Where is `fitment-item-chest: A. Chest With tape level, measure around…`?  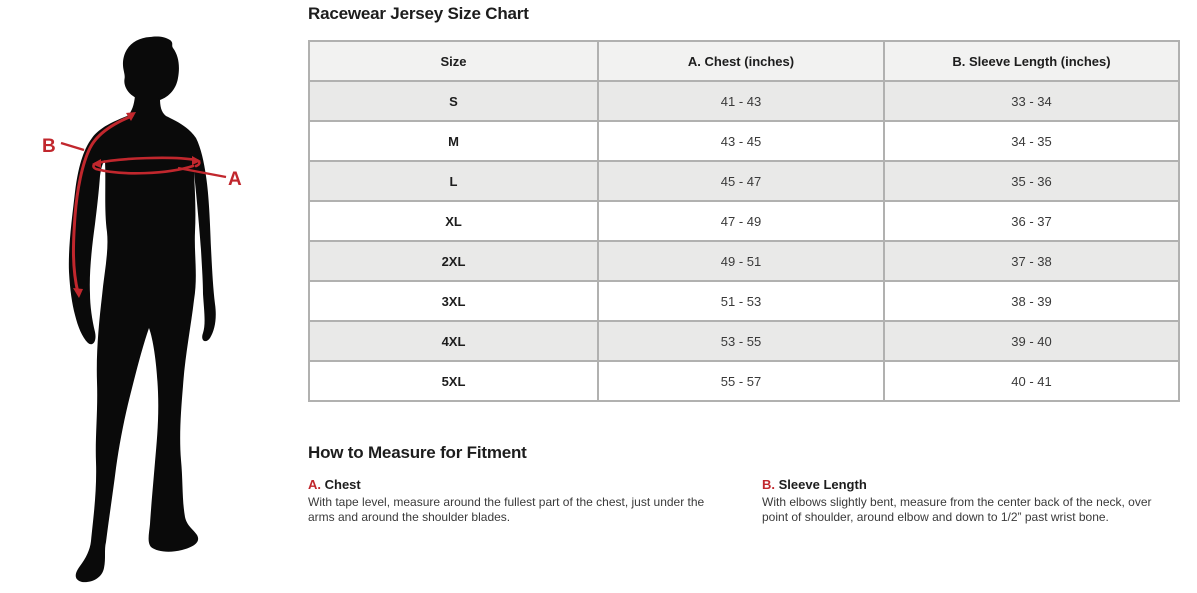
fitment-item-chest: A. Chest With tape level, measure around… is located at coordinates (535, 501).